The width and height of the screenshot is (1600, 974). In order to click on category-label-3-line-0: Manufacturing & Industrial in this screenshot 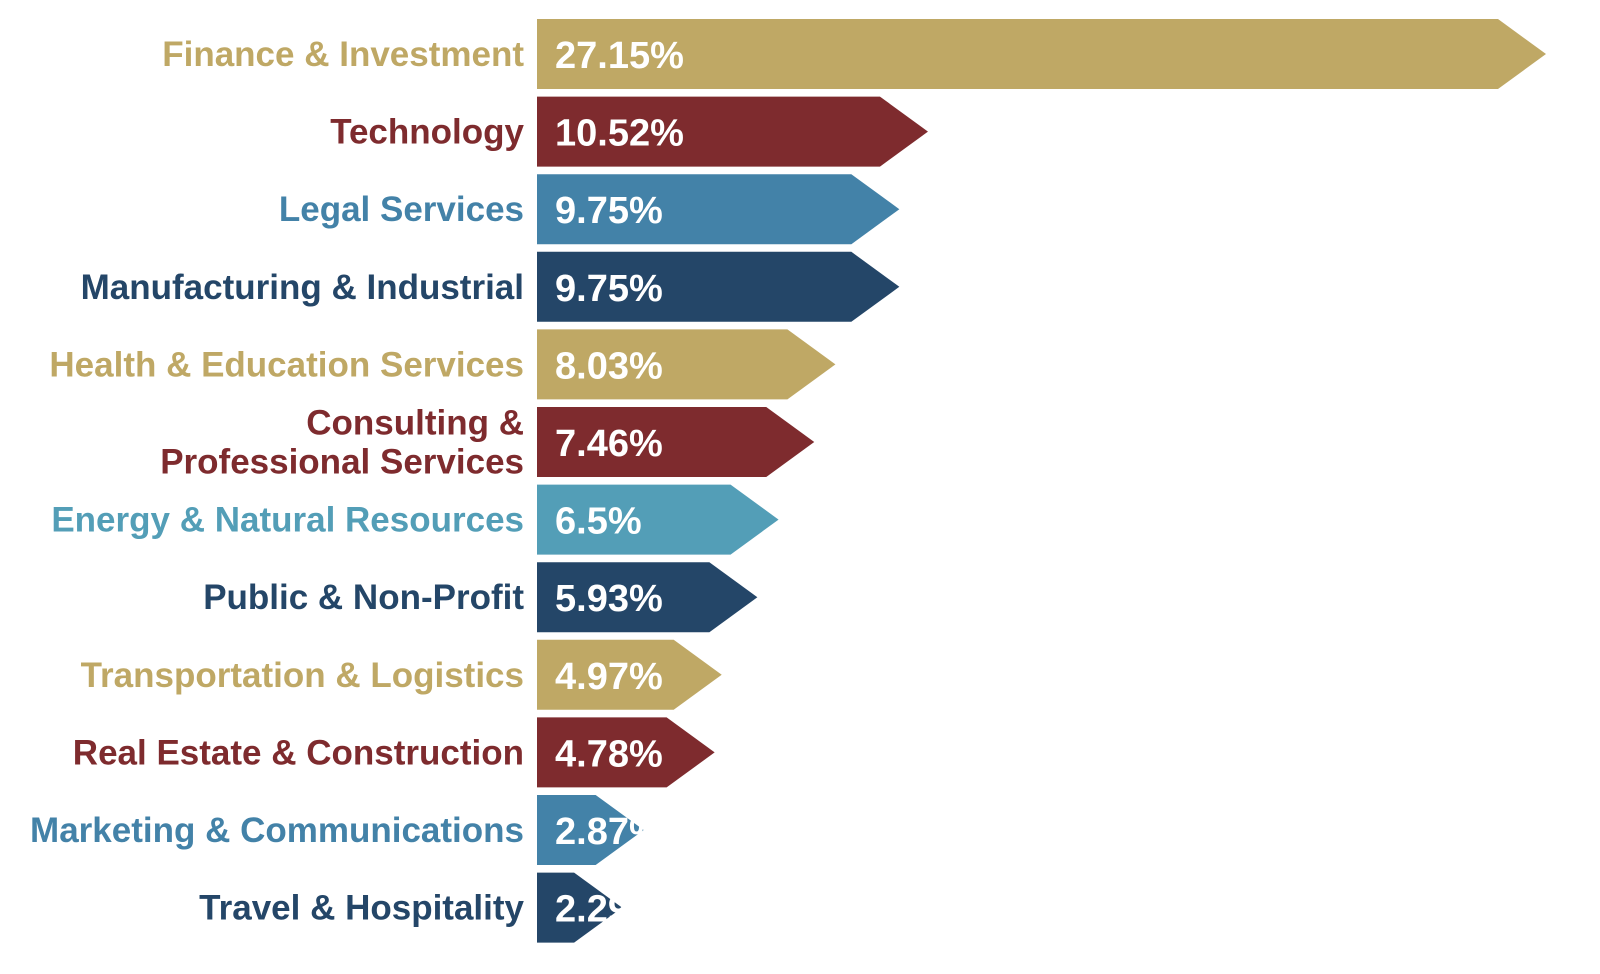, I will do `click(302, 287)`.